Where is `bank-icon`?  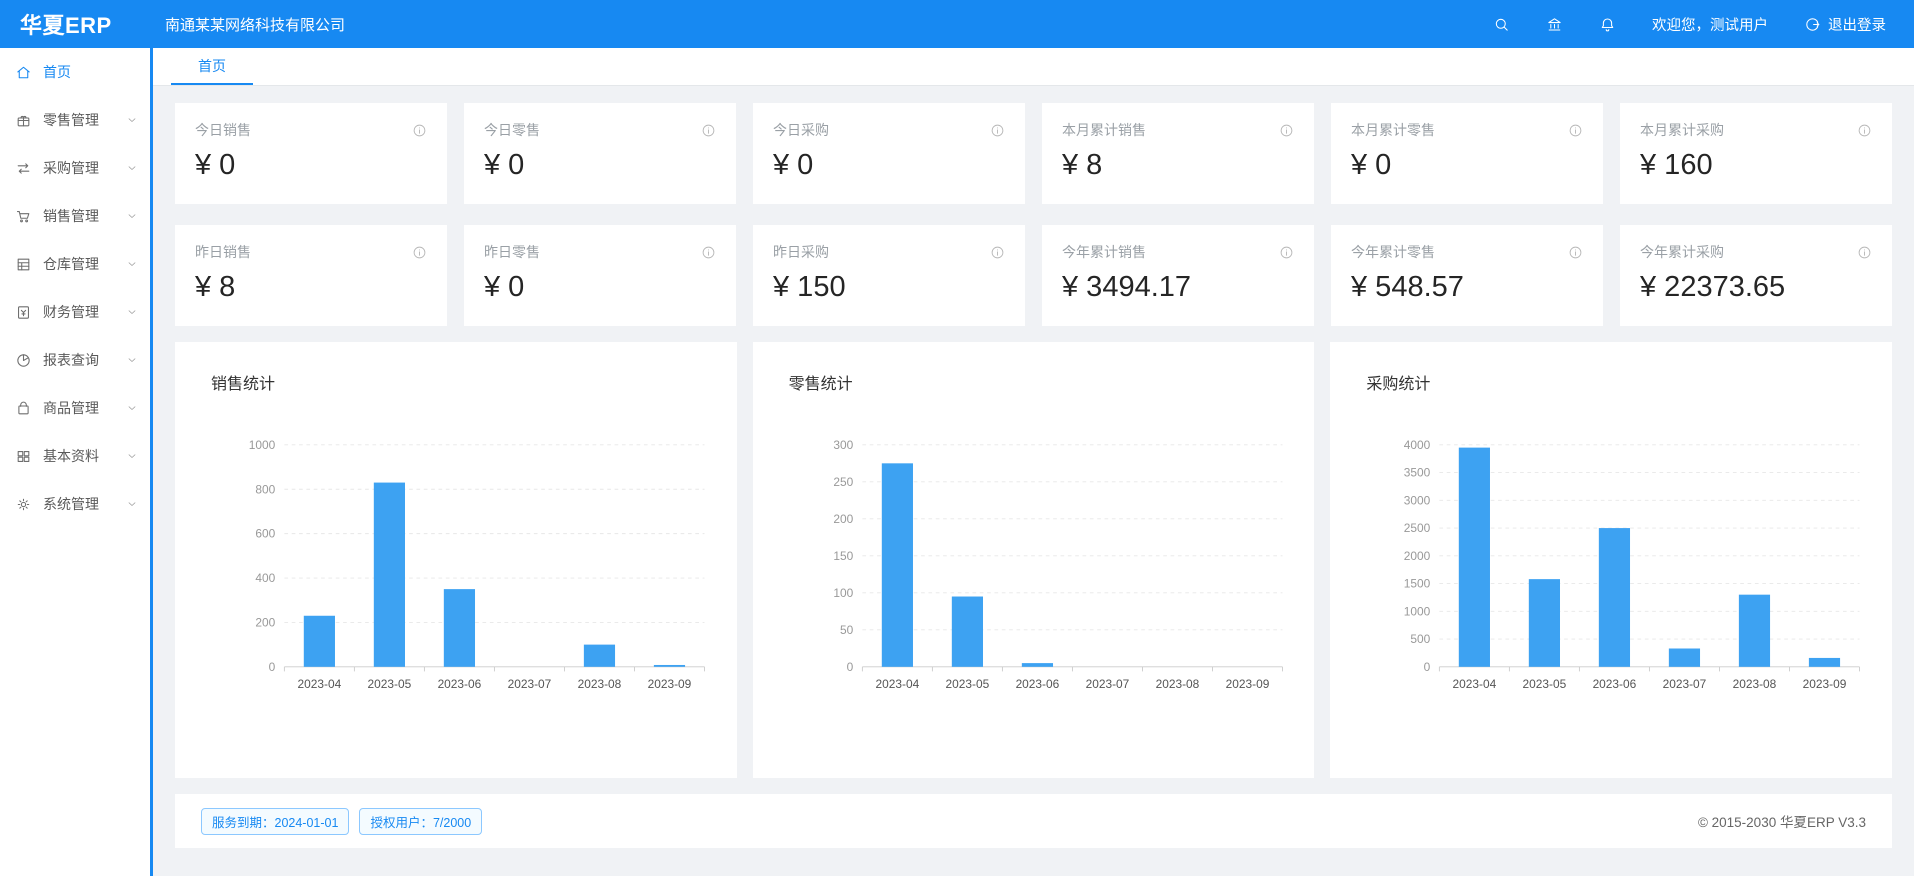
bank-icon is located at coordinates (1554, 24).